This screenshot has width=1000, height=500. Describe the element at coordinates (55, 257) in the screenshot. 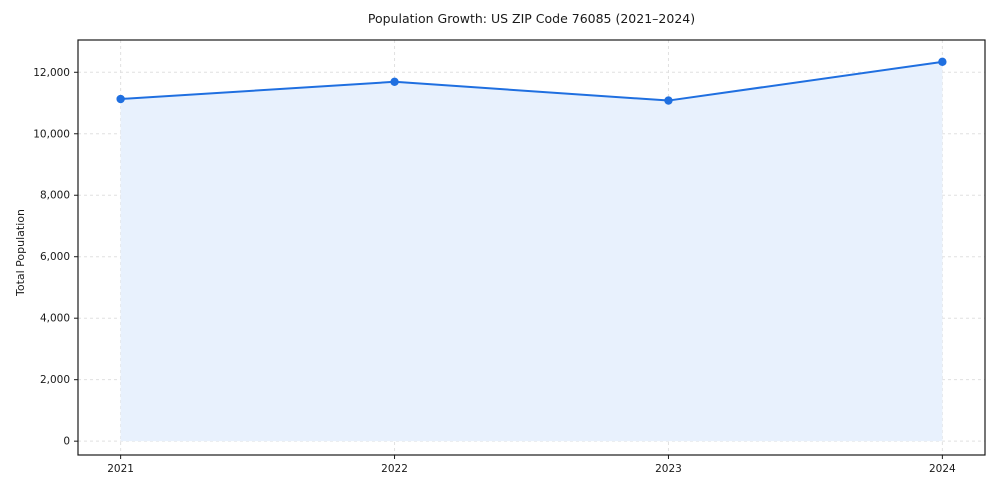

I see `y-tick-label: 6,000` at that location.